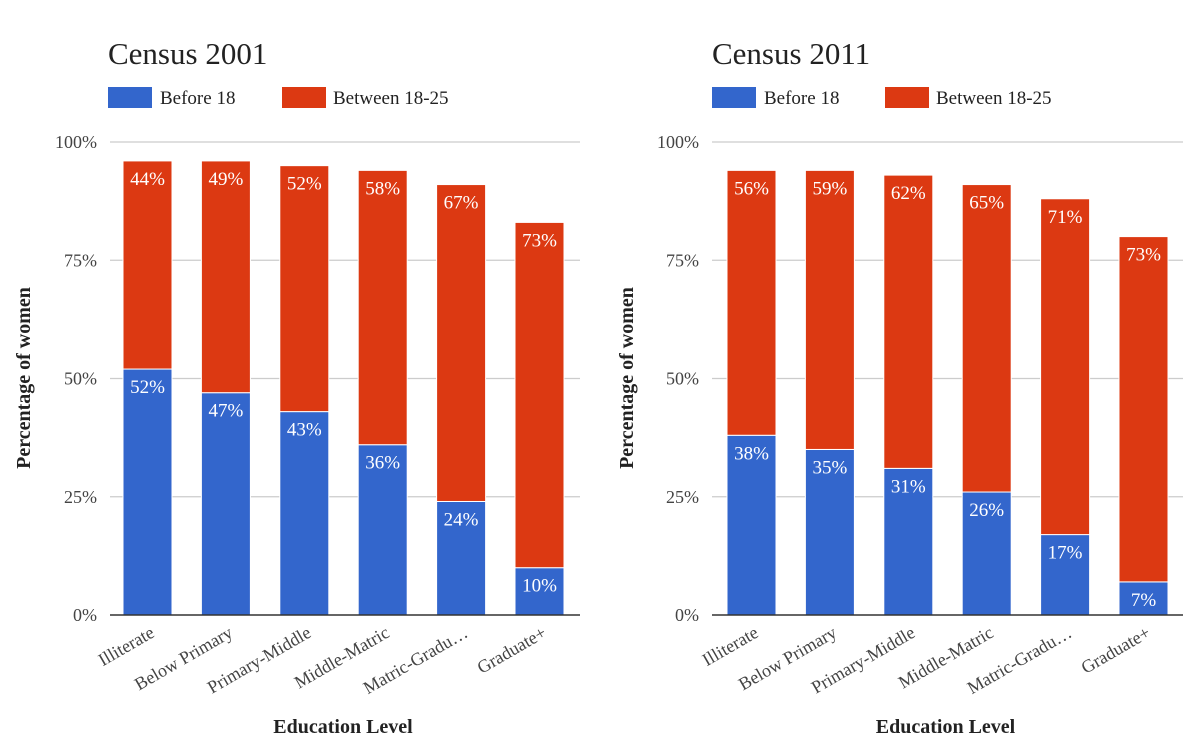 This screenshot has height=747, width=1198. What do you see at coordinates (908, 193) in the screenshot?
I see `data-label: 62%` at bounding box center [908, 193].